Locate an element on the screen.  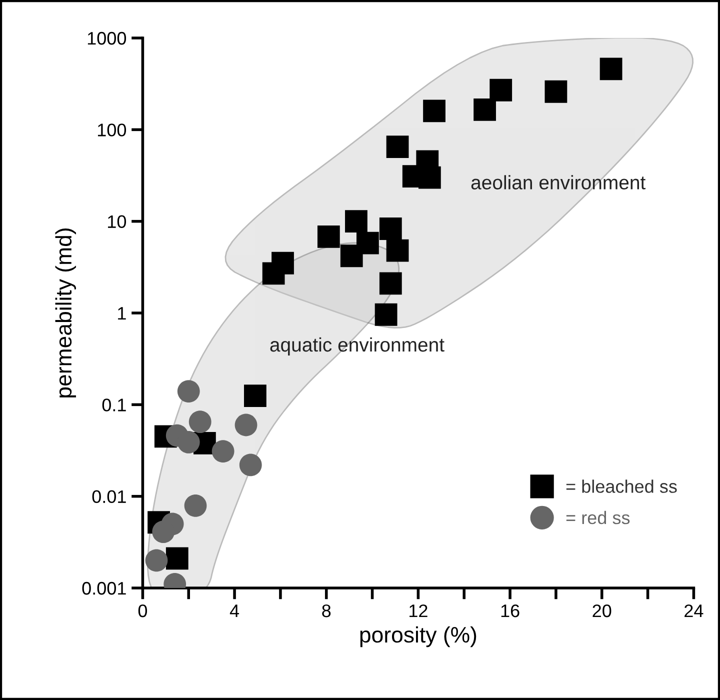
legend-label: = bleached ss is located at coordinates (621, 486).